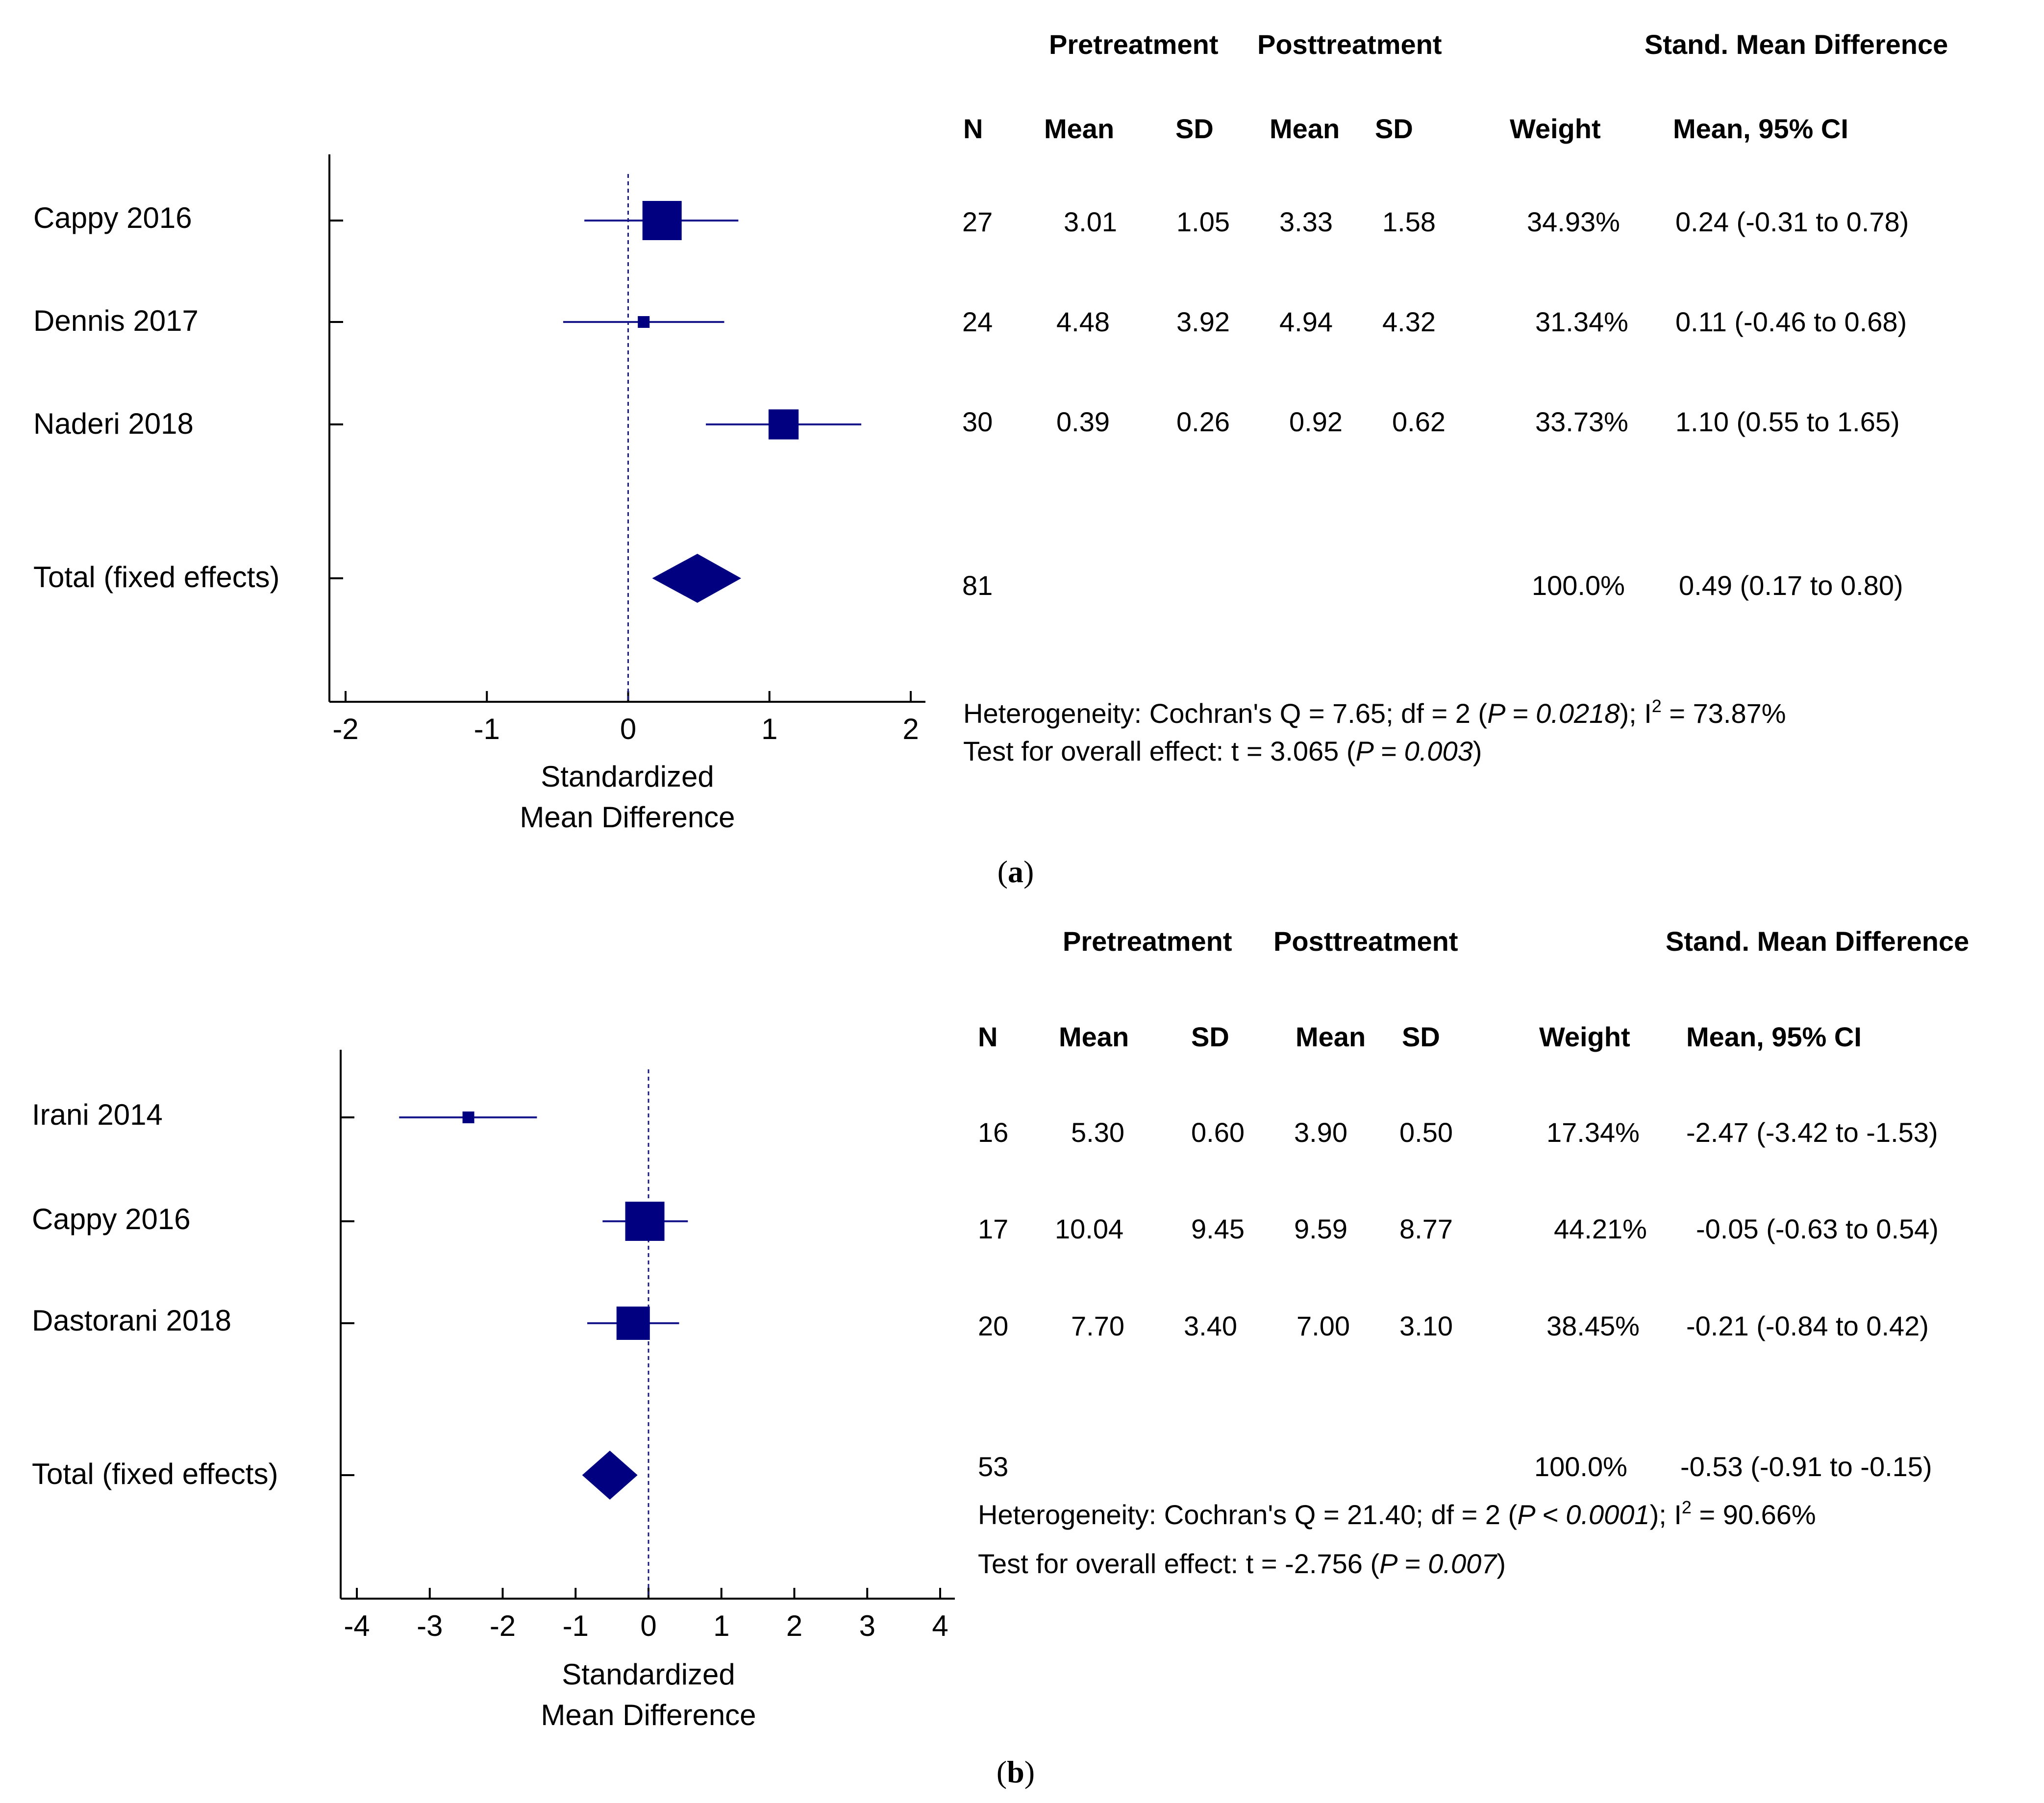 Image resolution: width=2044 pixels, height=1803 pixels. I want to click on cell-pre-mean: 10.04, so click(1089, 1228).